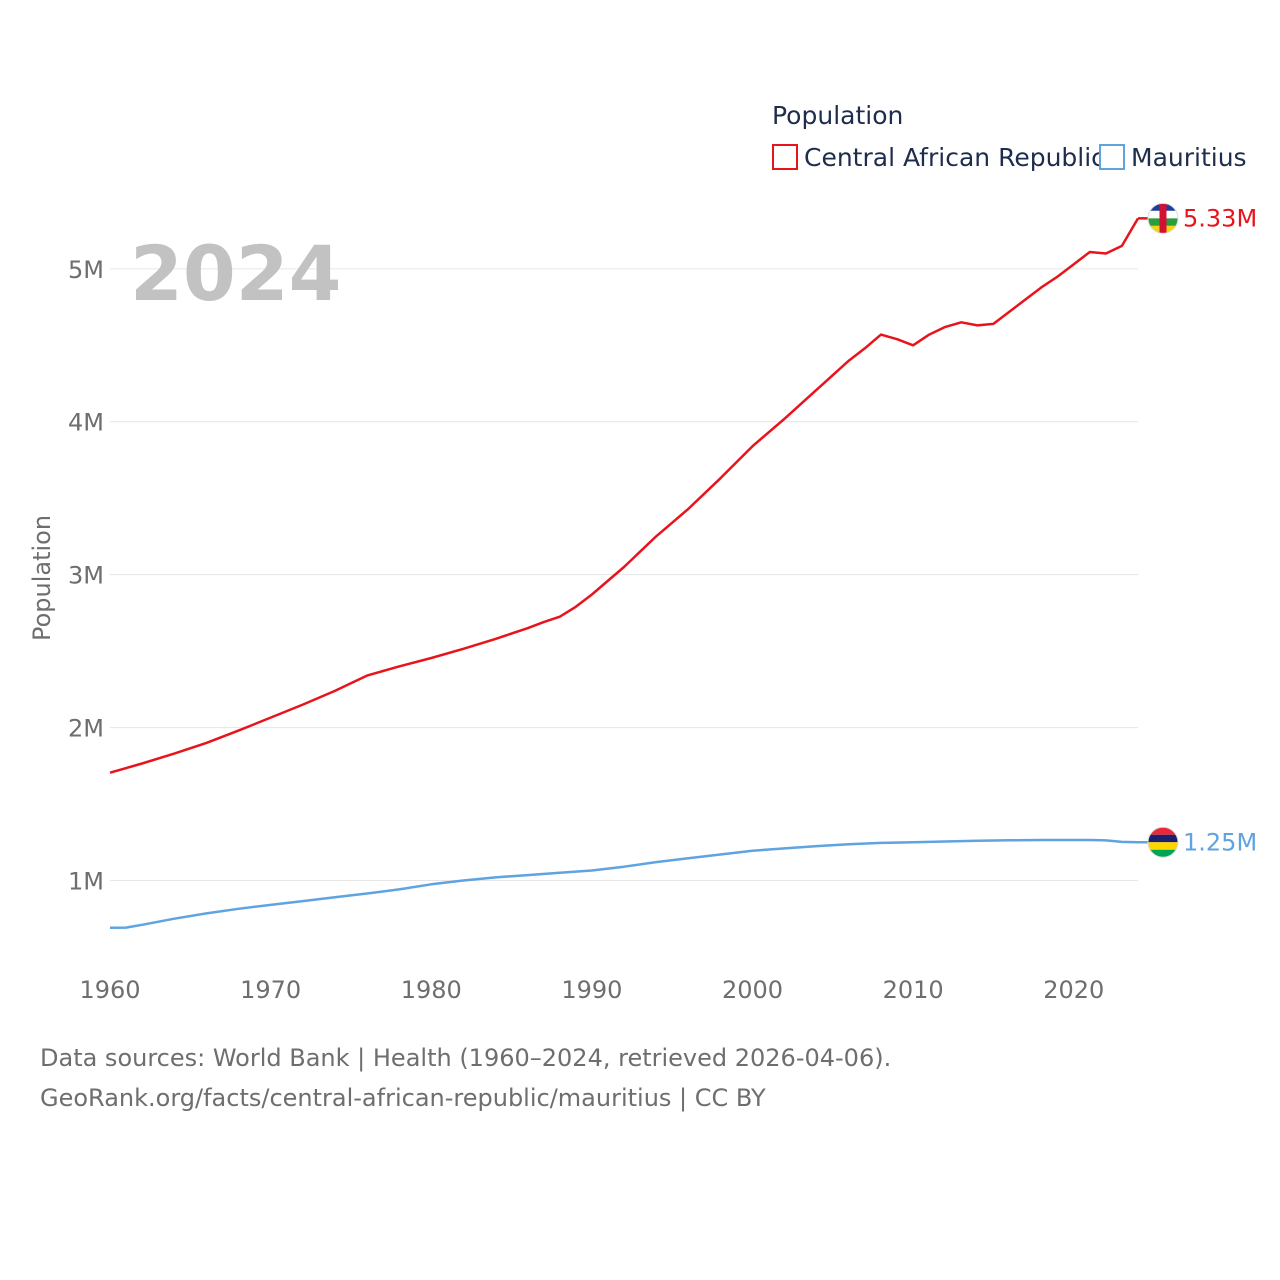 The height and width of the screenshot is (1280, 1280). Describe the element at coordinates (270, 990) in the screenshot. I see `x-tick-label: 1970` at that location.